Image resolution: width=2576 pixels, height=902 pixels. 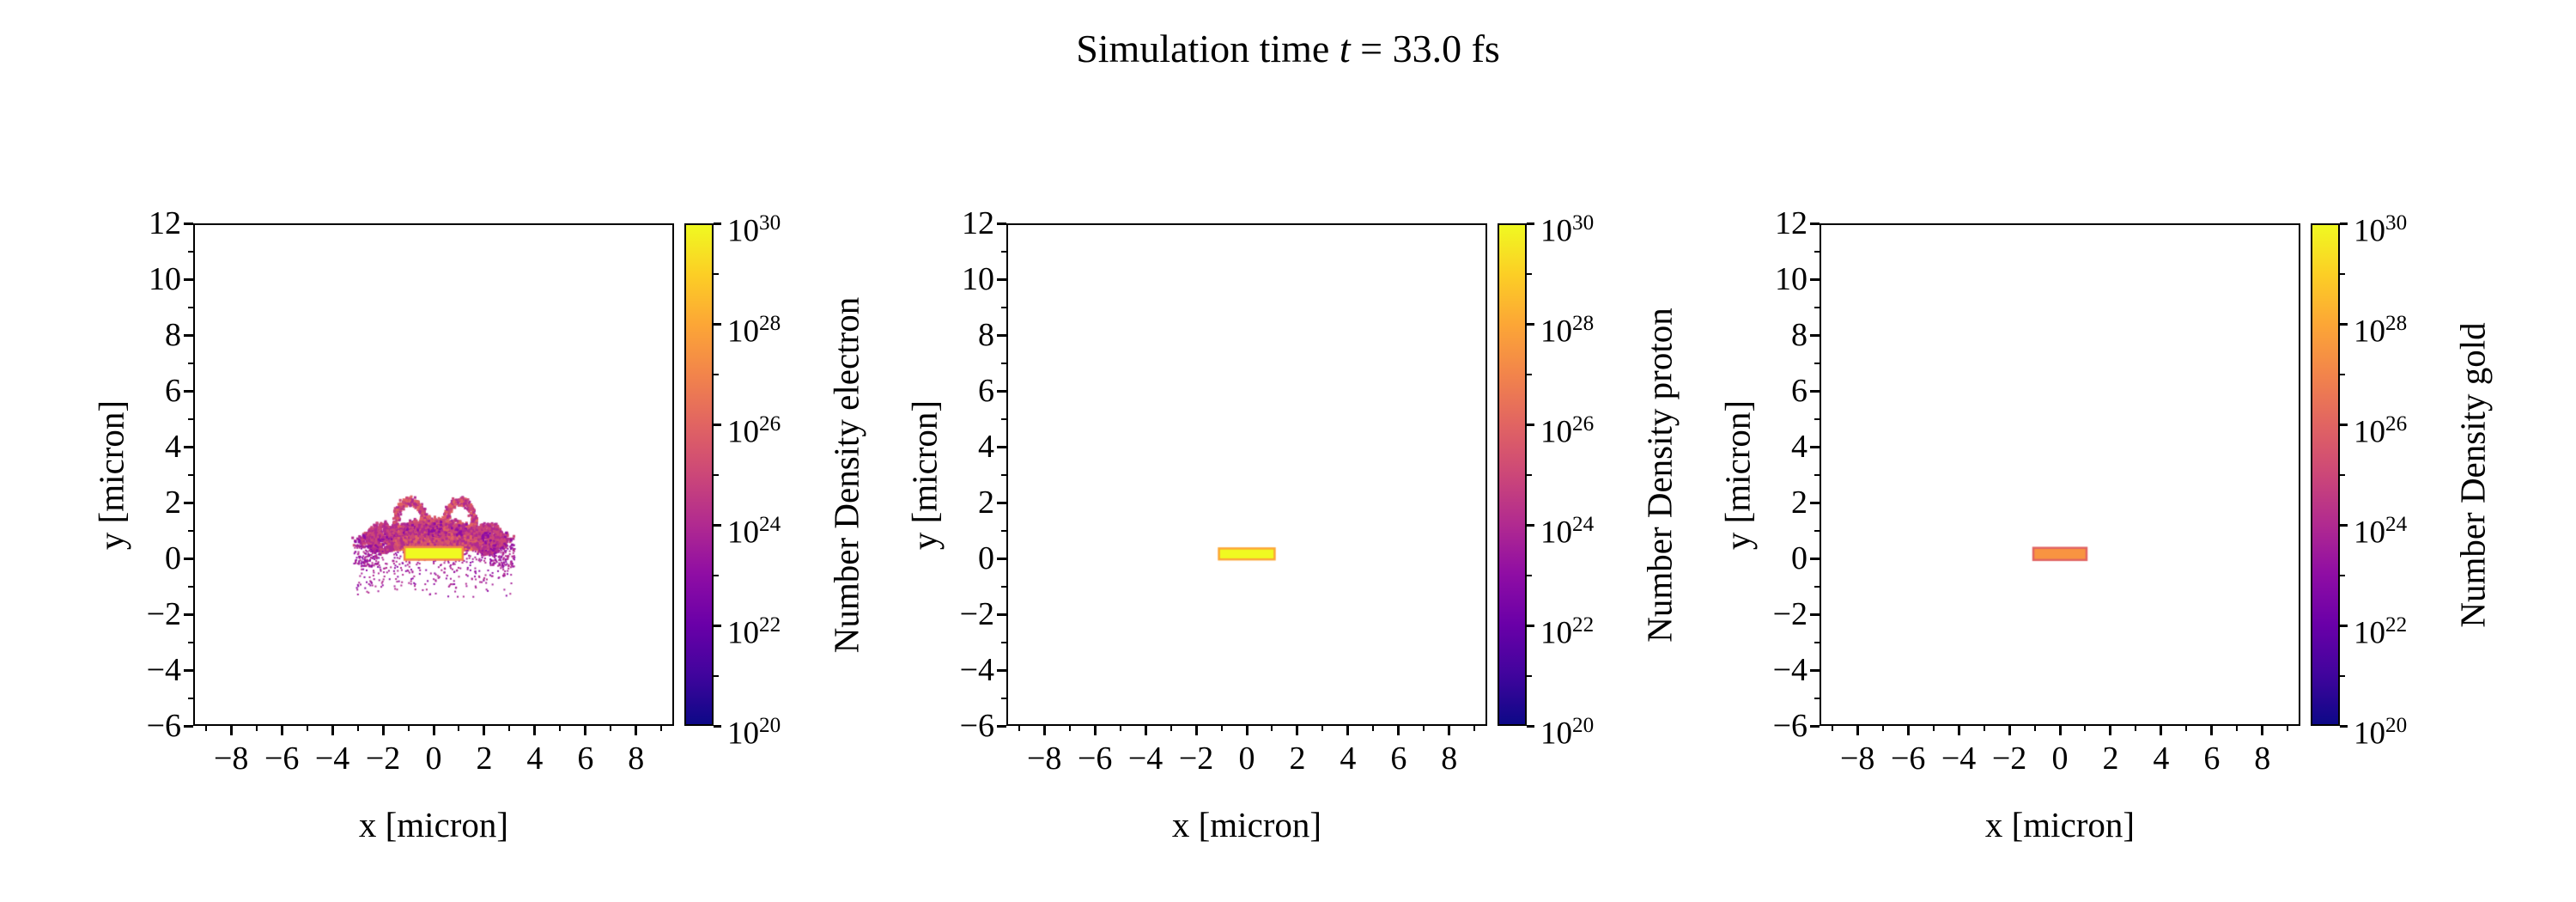 I want to click on x-tick-label: −6, so click(x=282, y=758).